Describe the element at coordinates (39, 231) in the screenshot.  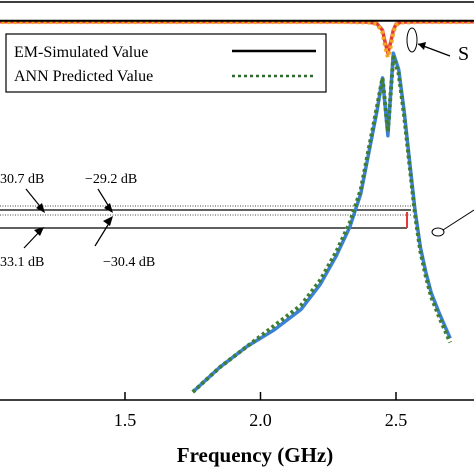
I see `arrow-lower-left-head` at that location.